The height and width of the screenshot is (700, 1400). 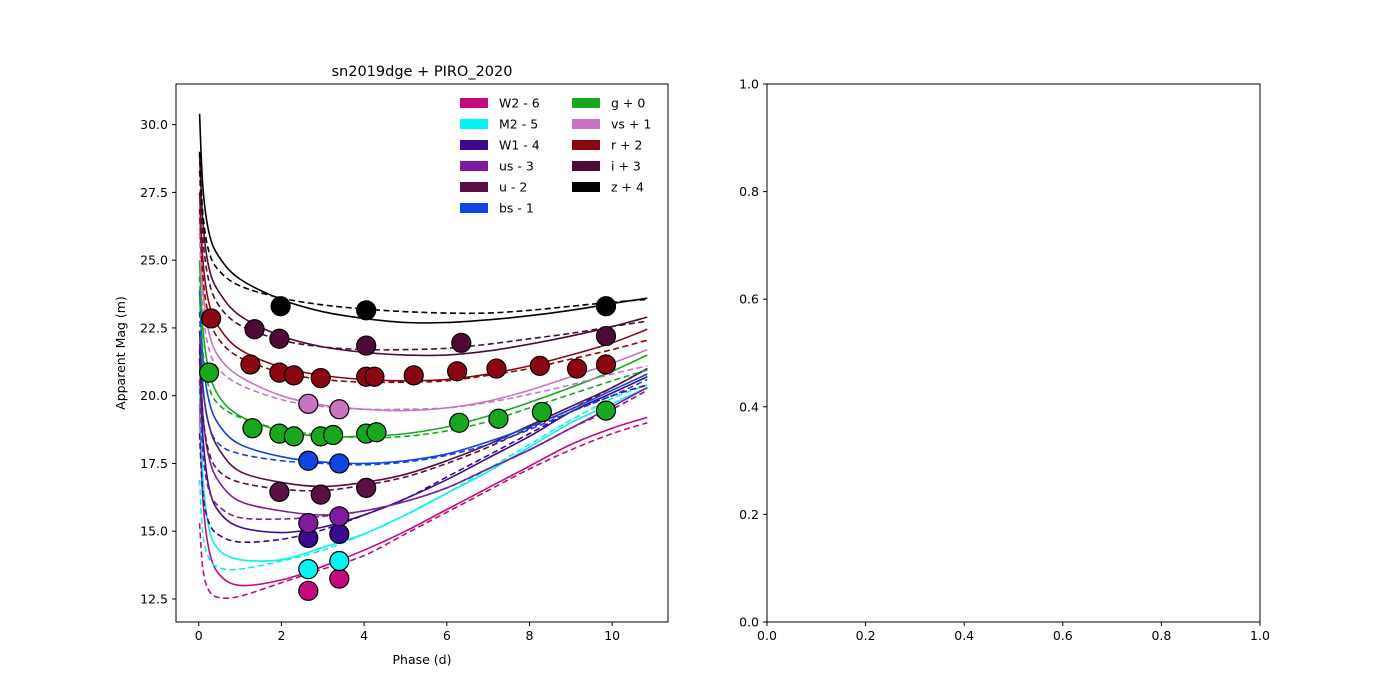 I want to click on y-tick-label: 0.2, so click(x=749, y=514).